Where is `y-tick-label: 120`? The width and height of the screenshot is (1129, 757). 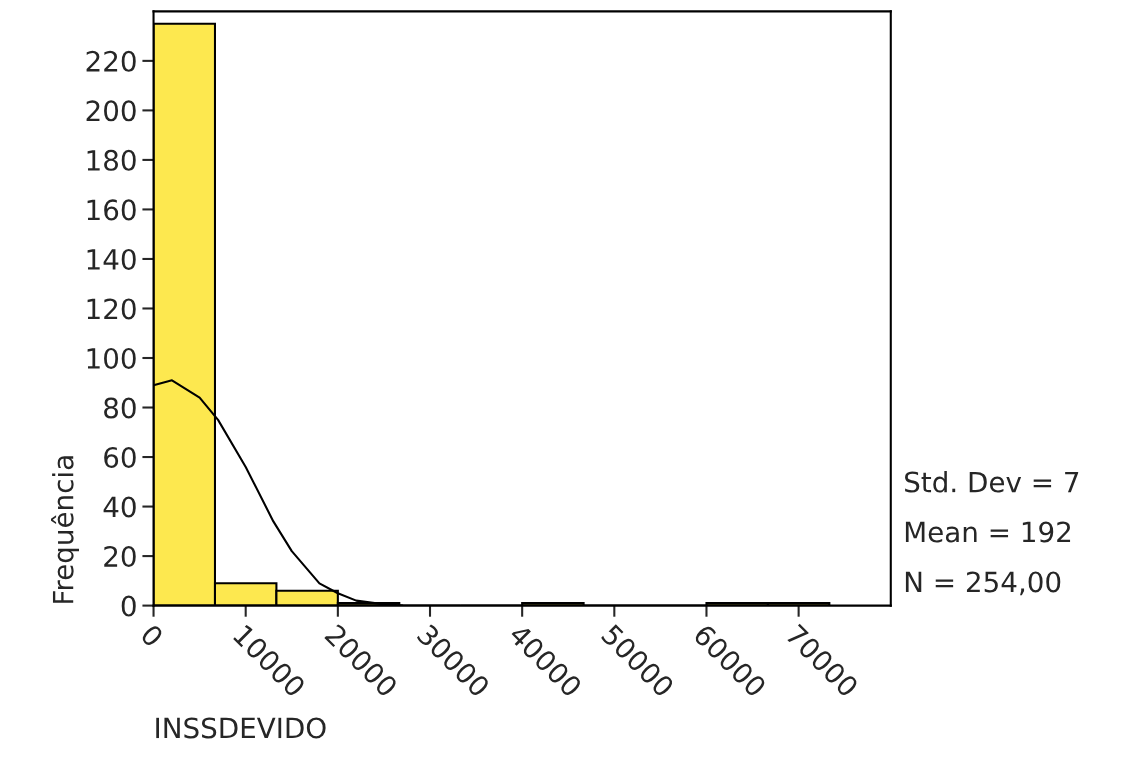
y-tick-label: 120 is located at coordinates (111, 309).